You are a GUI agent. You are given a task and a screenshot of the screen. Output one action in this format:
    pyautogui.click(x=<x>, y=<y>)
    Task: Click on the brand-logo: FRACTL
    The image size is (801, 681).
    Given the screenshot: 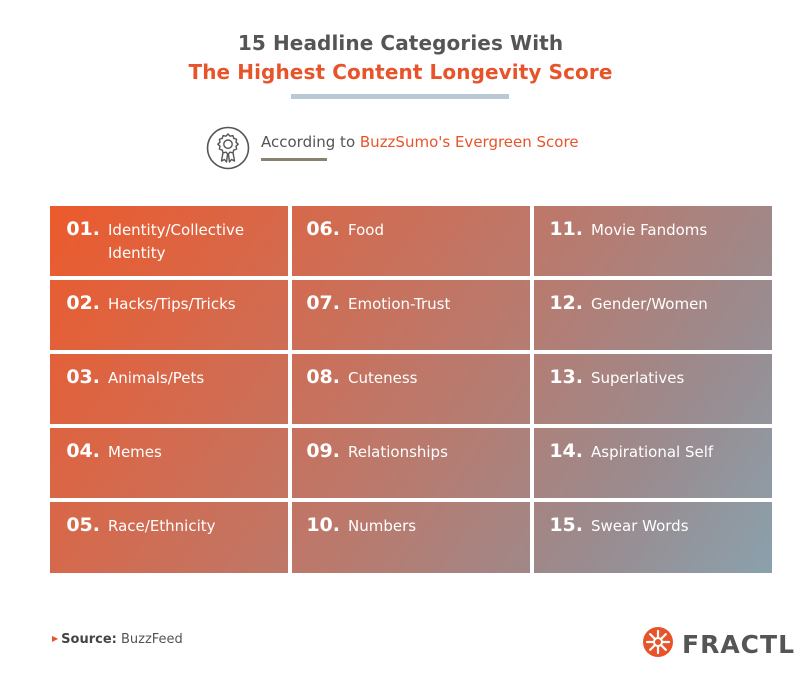 What is the action you would take?
    pyautogui.click(x=718, y=644)
    